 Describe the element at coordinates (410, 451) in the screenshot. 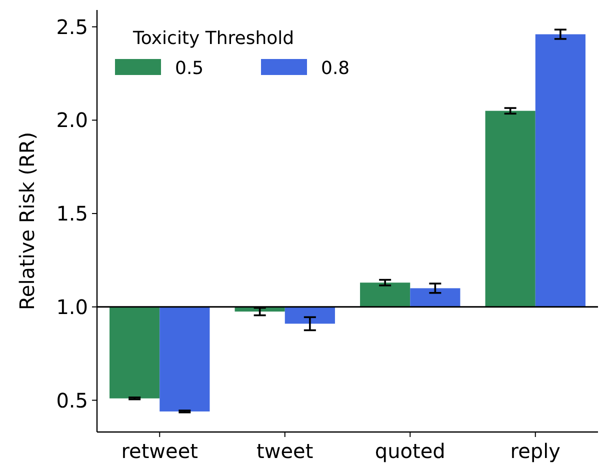

I see `x-tick-label: quoted` at that location.